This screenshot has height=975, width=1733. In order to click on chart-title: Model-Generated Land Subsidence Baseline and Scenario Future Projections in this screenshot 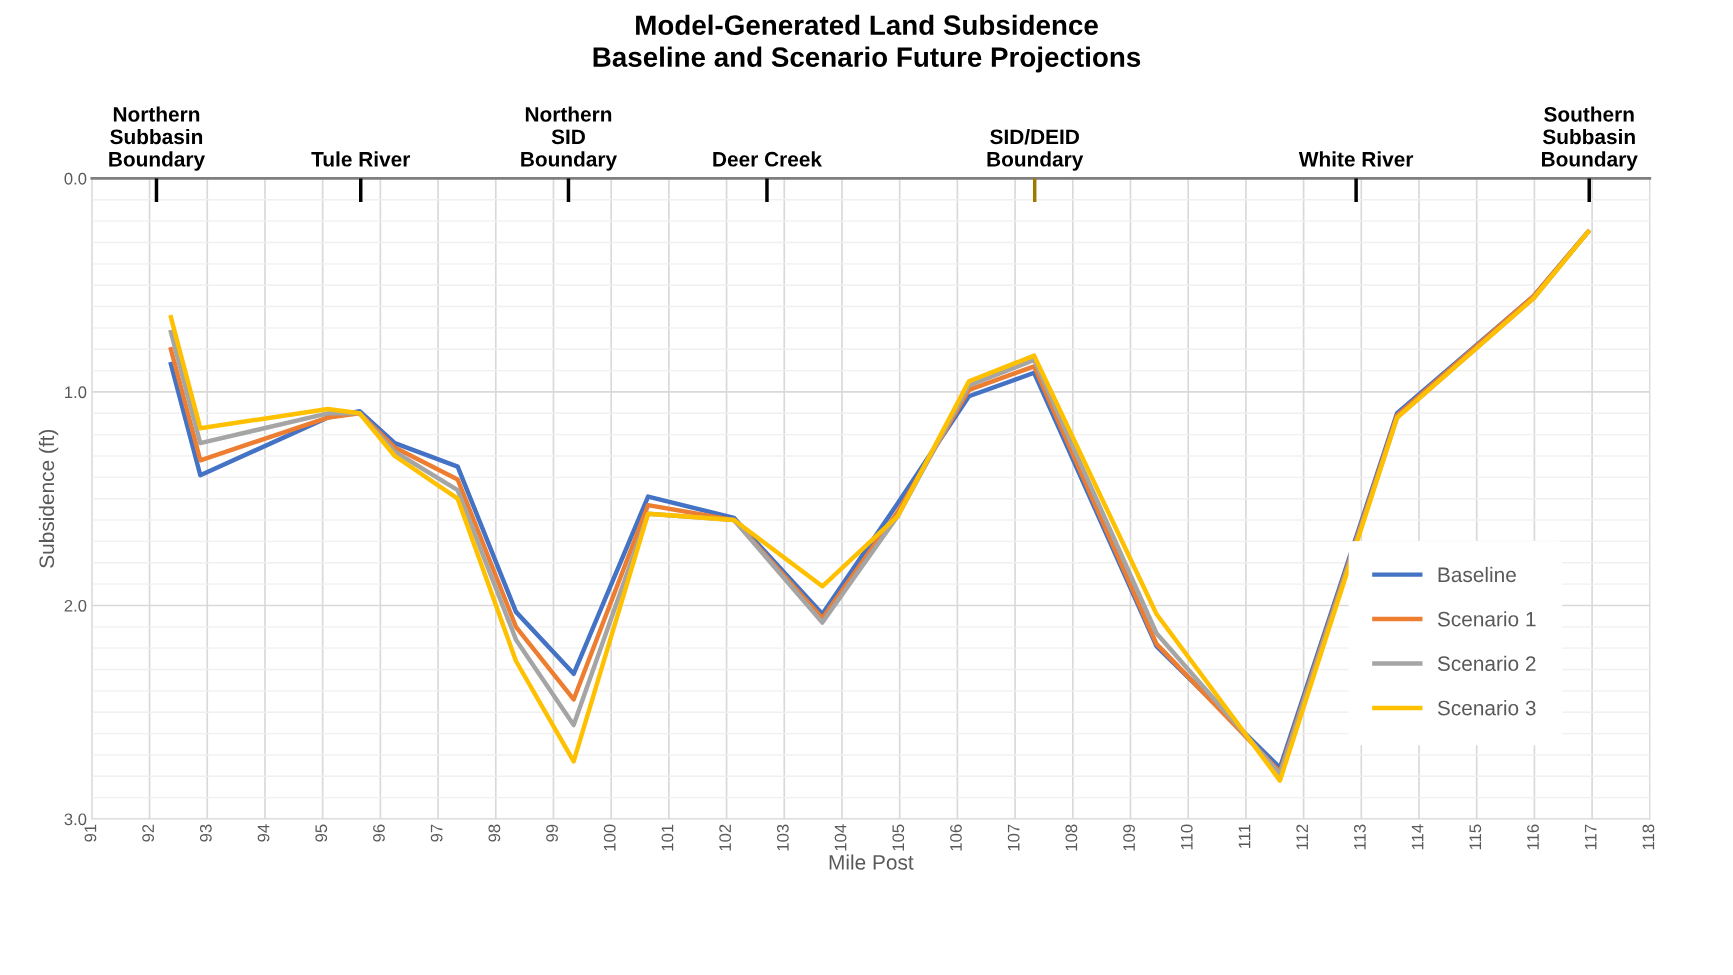, I will do `click(867, 43)`.